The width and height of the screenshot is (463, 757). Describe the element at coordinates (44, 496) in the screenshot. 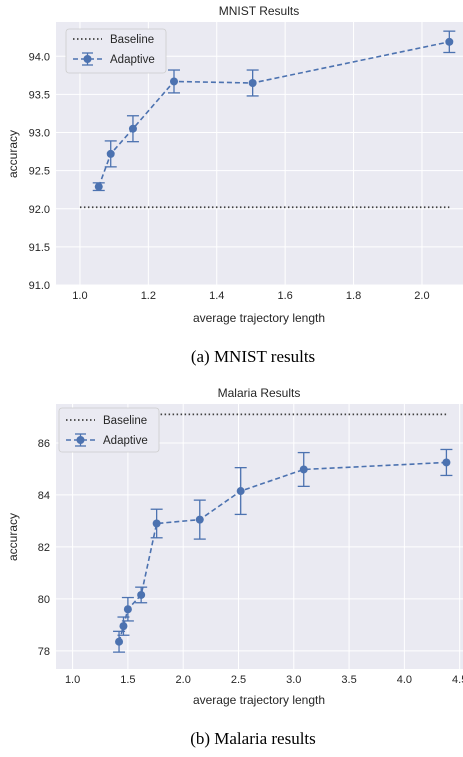

I see `malaria-y-tick-label-3: 84` at that location.